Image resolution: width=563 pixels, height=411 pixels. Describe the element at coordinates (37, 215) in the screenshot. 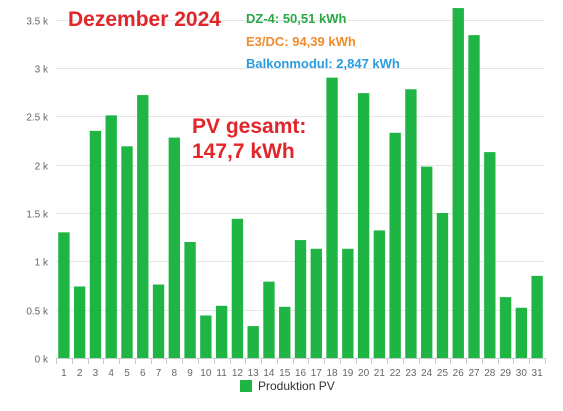

I see `y-tick-label: 1.5 k` at that location.